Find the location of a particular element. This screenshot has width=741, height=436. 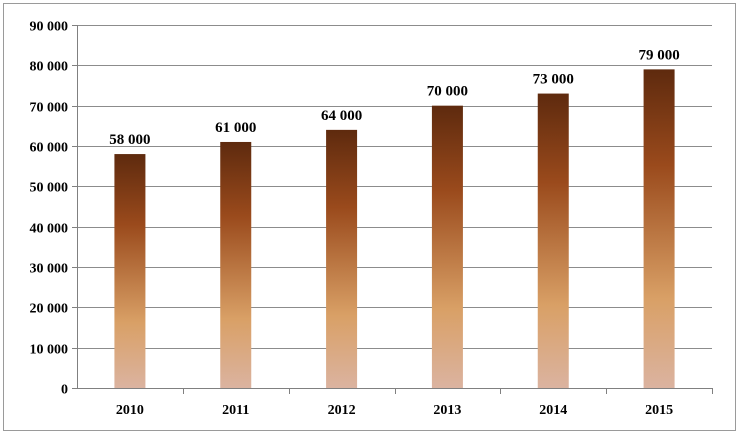

x-tick-label: 2013 is located at coordinates (447, 410).